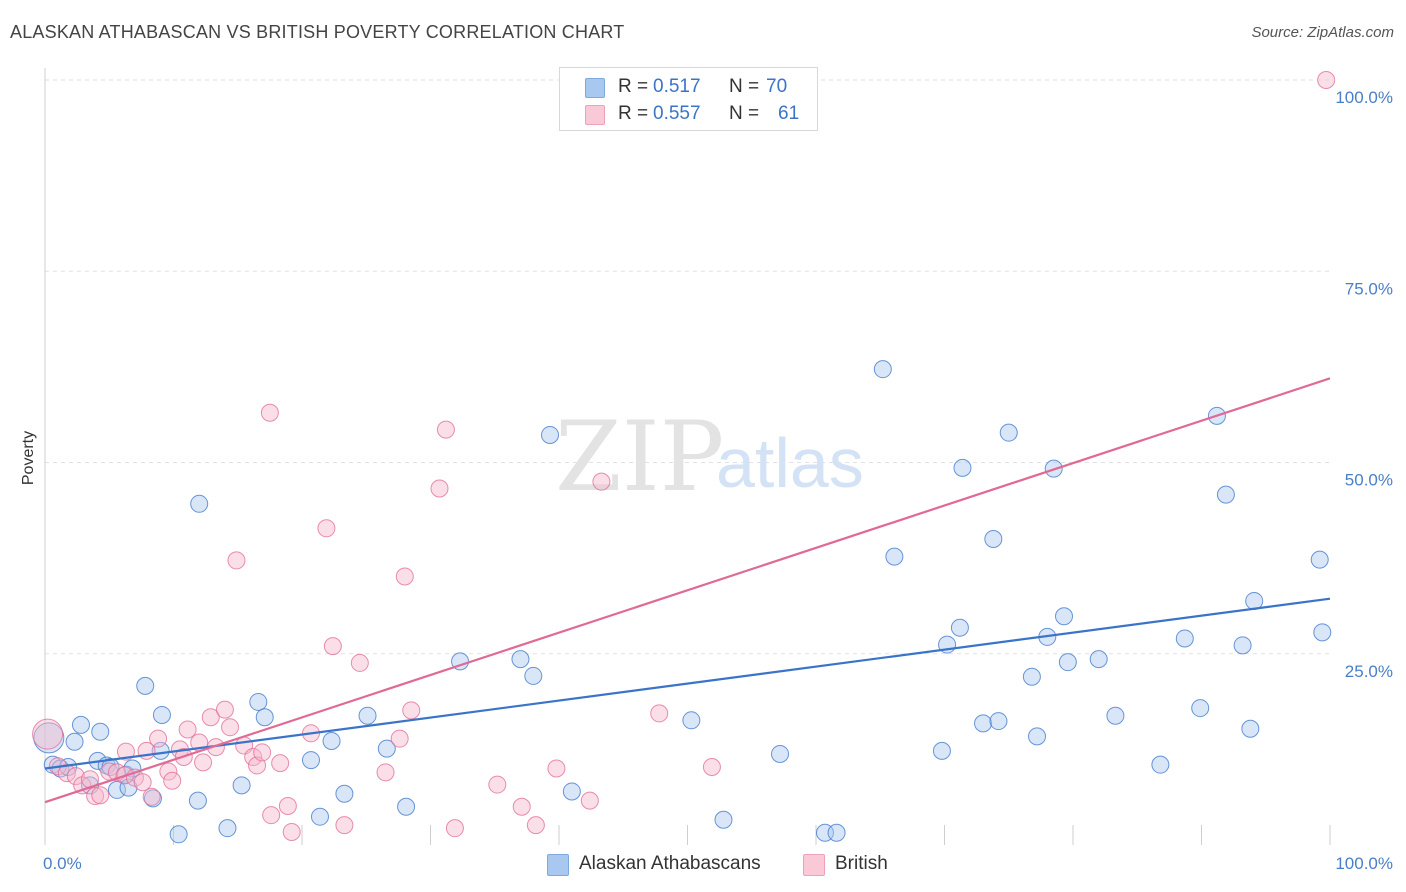 The width and height of the screenshot is (1406, 892). Describe the element at coordinates (790, 463) in the screenshot. I see `watermark-atlas: atlas` at that location.